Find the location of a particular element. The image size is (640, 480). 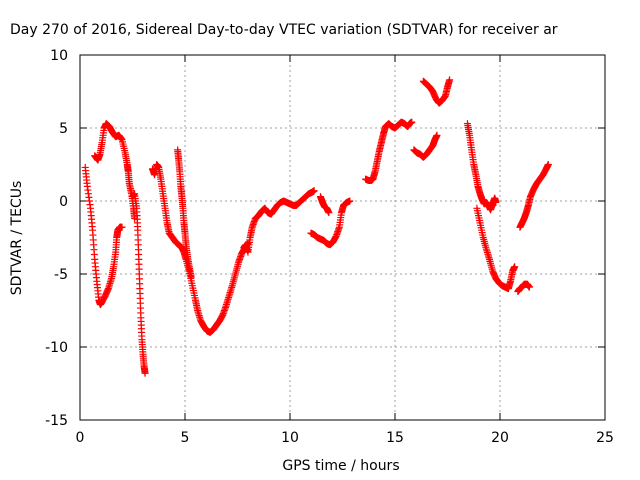

y-tick-label: 5 is located at coordinates (63, 129).